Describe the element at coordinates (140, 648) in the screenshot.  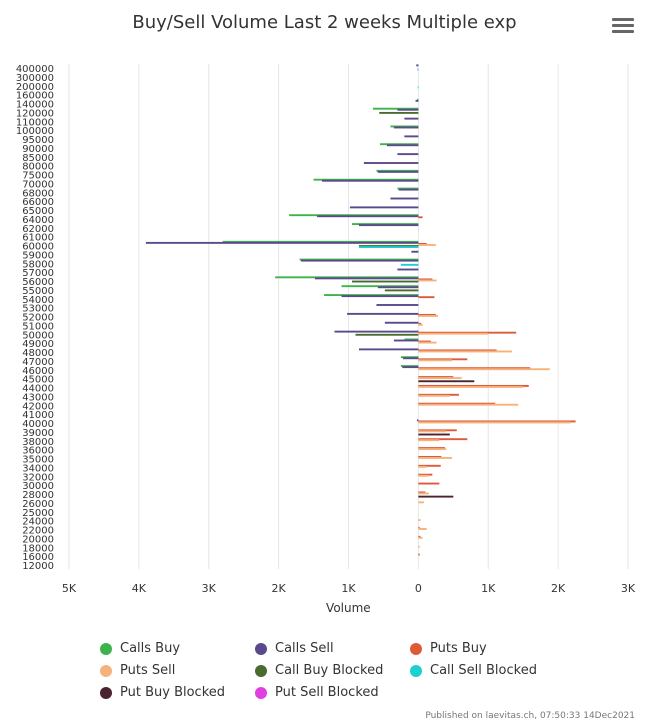
I see `legend-item: Calls Buy` at that location.